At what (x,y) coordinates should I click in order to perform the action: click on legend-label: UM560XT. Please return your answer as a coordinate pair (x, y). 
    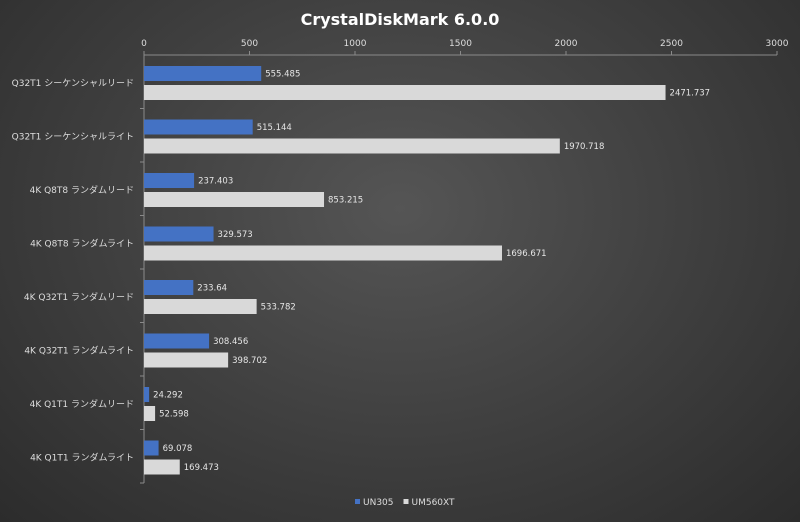
    Looking at the image, I should click on (434, 503).